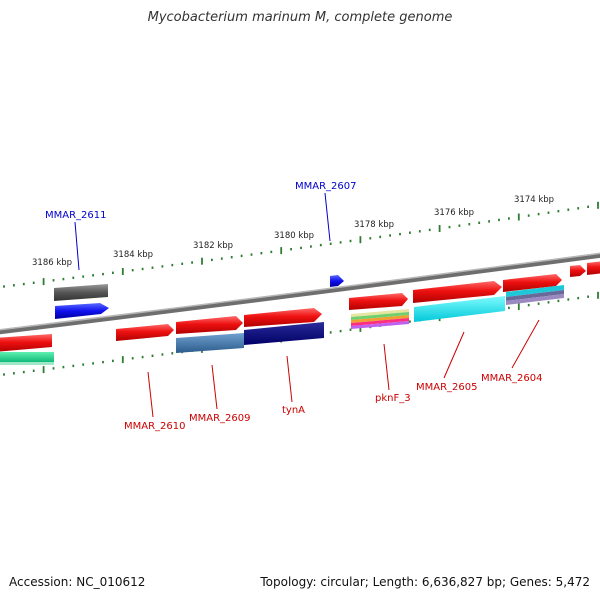  Describe the element at coordinates (447, 387) in the screenshot. I see `label-mmar-2605: MMAR_2605` at that location.